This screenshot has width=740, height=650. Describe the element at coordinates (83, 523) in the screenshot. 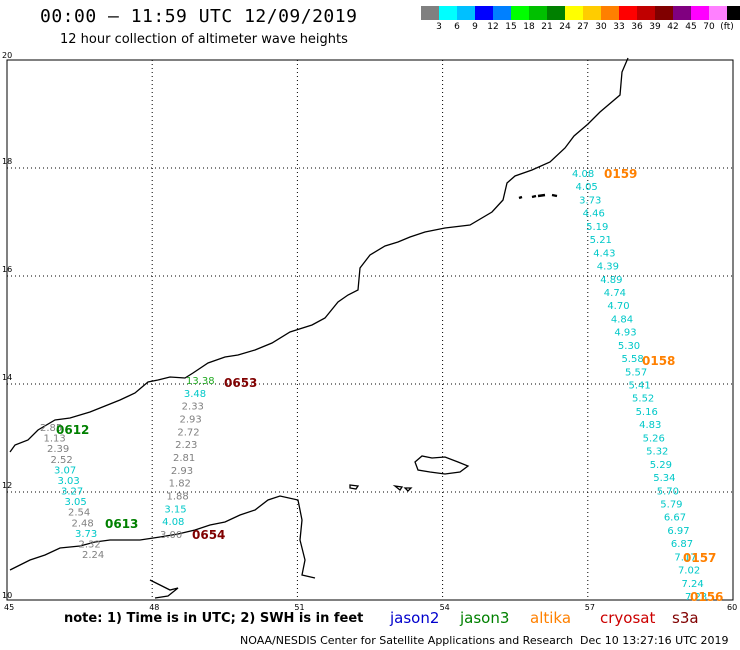

I see `wave-height-value: 2.48` at that location.